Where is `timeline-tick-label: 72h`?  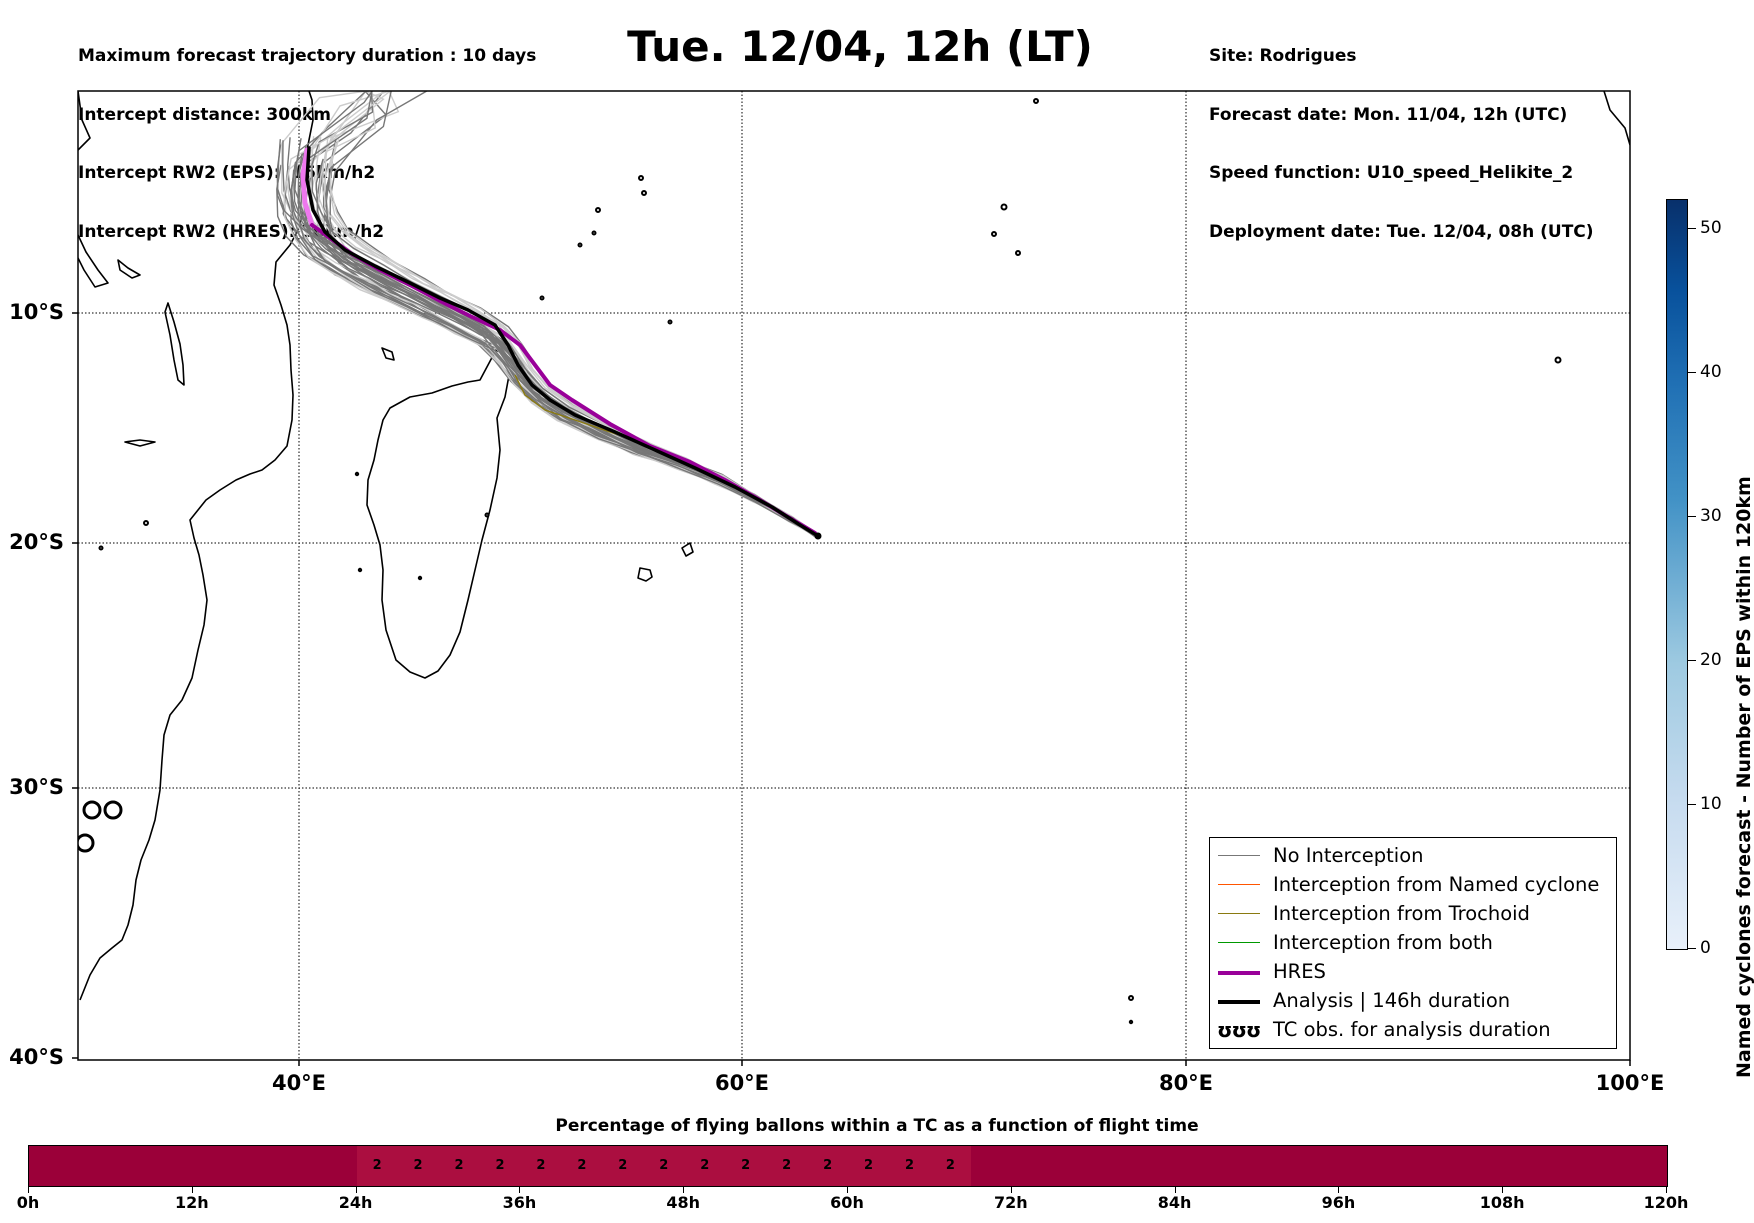 timeline-tick-label: 72h is located at coordinates (1010, 1202).